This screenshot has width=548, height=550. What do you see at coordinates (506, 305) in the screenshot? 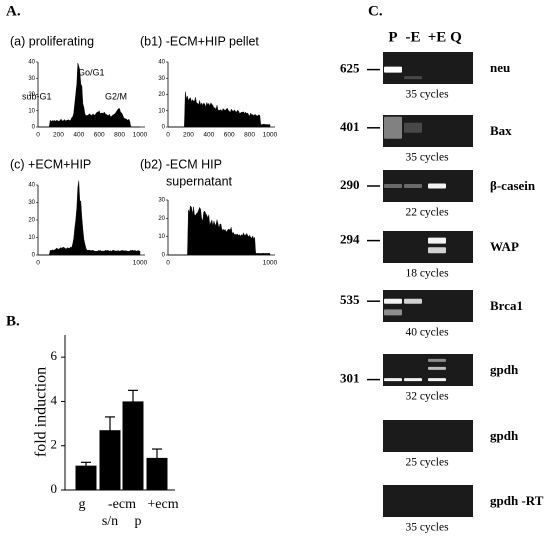
I see `gene-label: Brca1` at bounding box center [506, 305].